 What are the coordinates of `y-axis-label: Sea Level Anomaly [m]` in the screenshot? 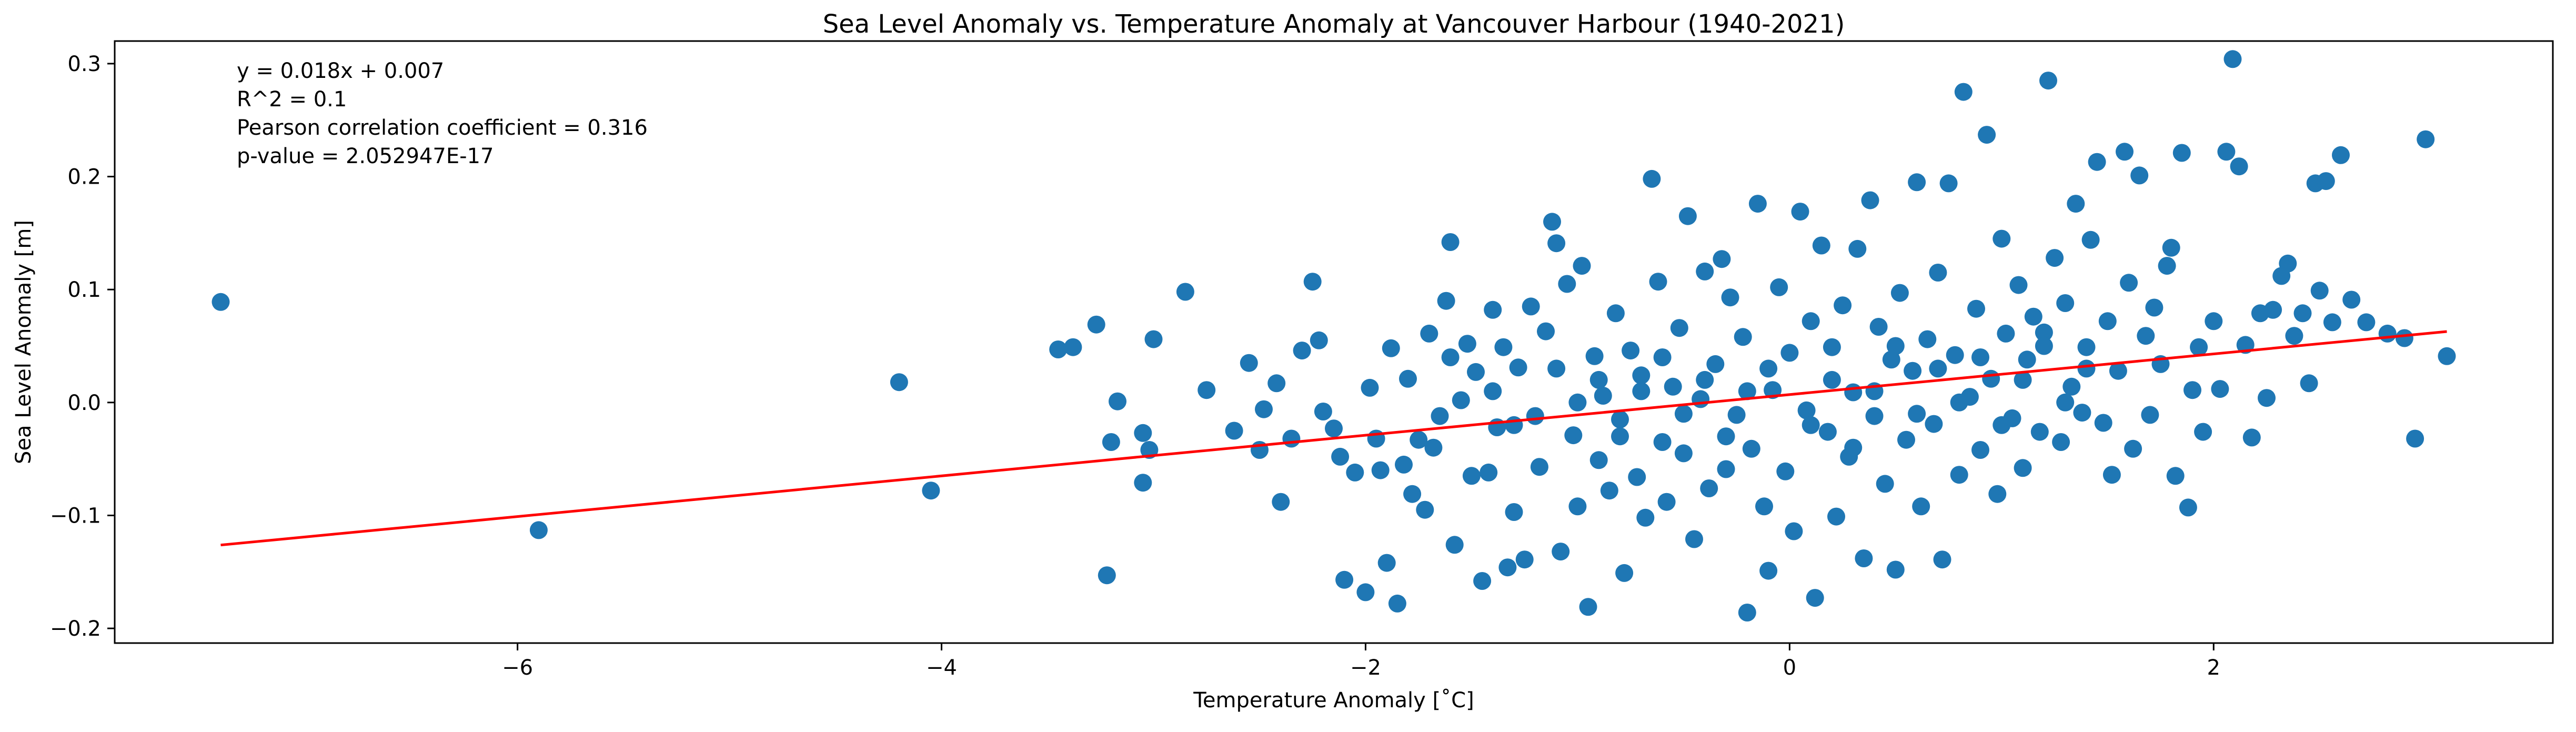 It's located at (24, 342).